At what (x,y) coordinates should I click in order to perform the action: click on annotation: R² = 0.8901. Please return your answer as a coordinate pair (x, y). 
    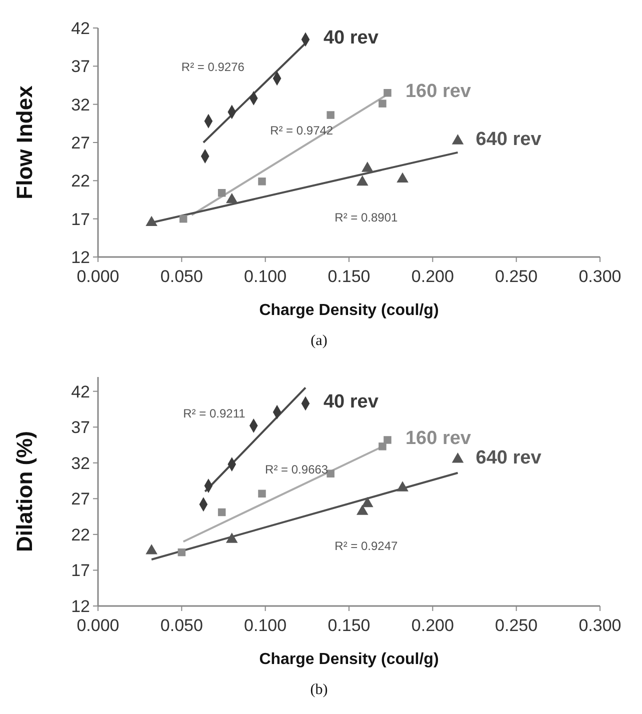
    Looking at the image, I should click on (366, 217).